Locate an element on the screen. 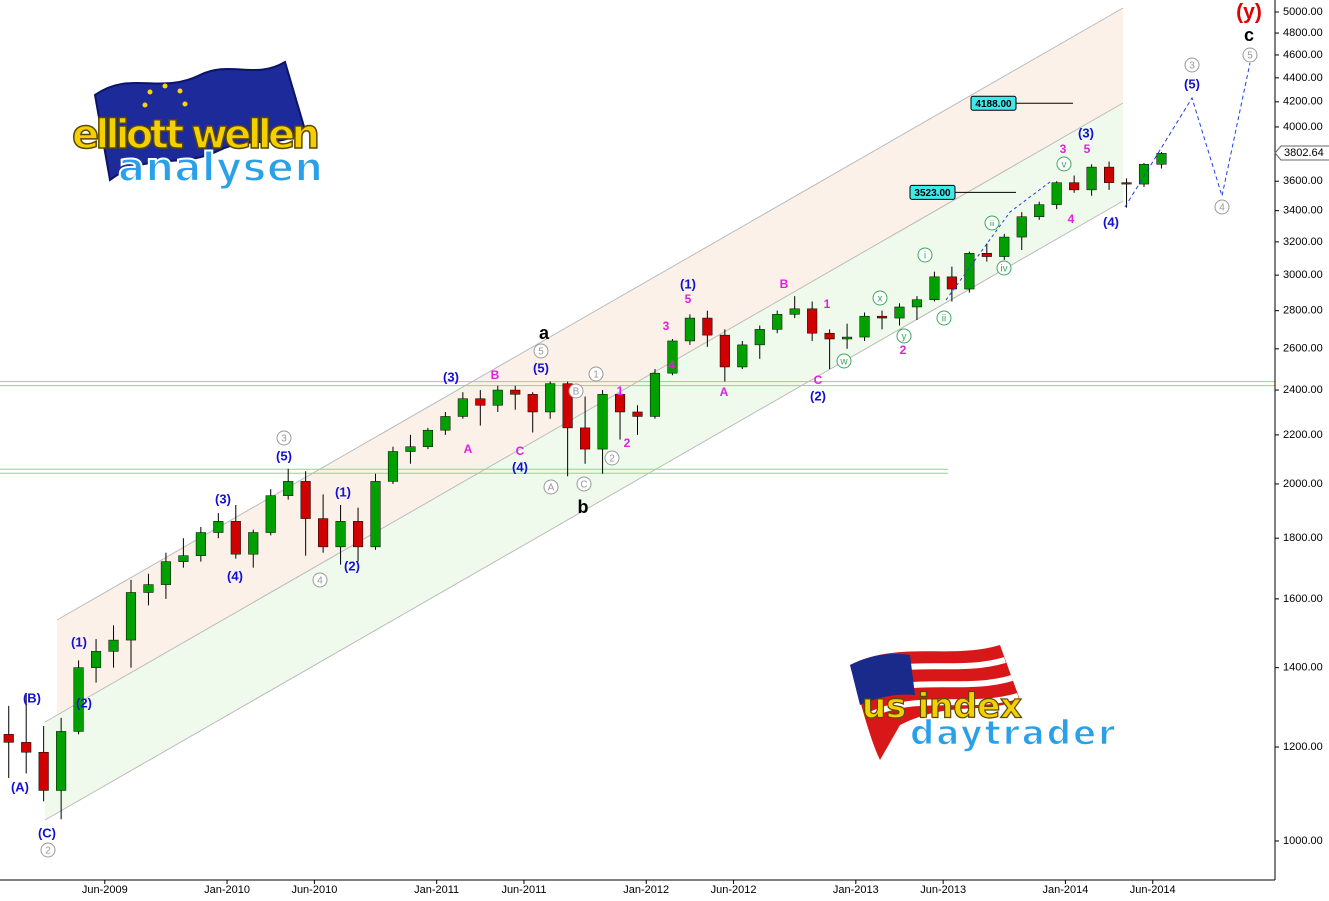 This screenshot has height=901, width=1329. y-tick-label: 4400.00 is located at coordinates (1303, 78).